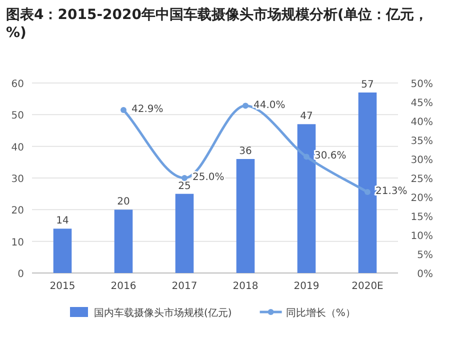  Describe the element at coordinates (307, 286) in the screenshot. I see `x-tick-label: 2019` at that location.